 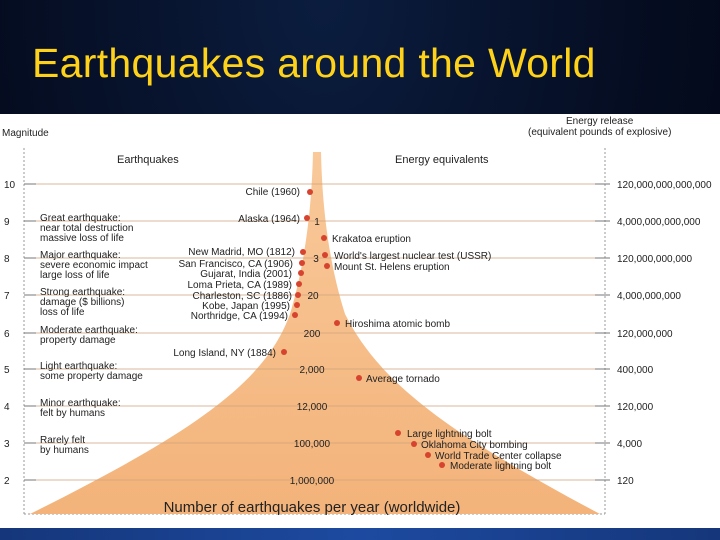 I want to click on magnitude-tick-8: 3 4,000, so click(x=323, y=444).